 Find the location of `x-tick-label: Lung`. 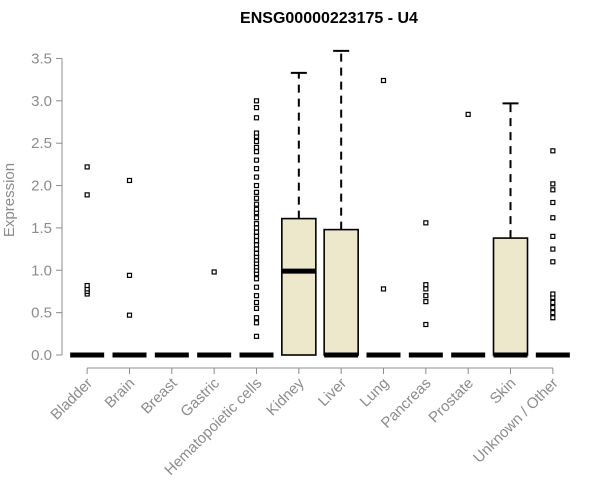

x-tick-label: Lung is located at coordinates (375, 393).